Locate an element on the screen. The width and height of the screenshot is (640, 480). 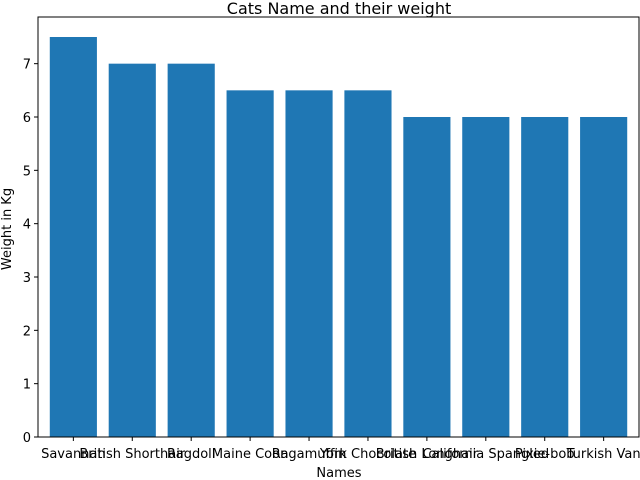
x-tick-label-8: Pixie-bob is located at coordinates (545, 454).